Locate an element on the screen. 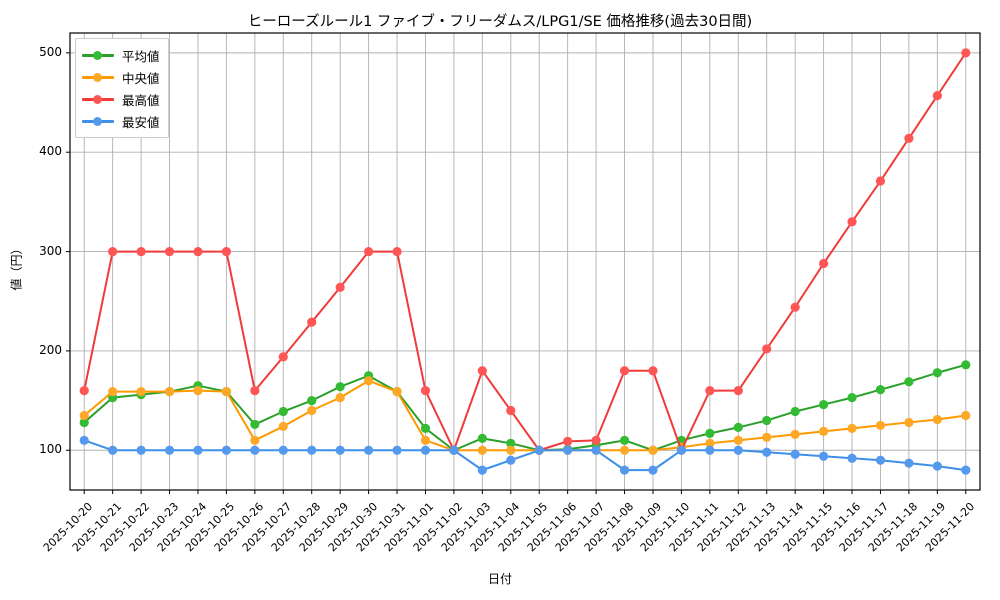 The height and width of the screenshot is (600, 1000). legend-item: 最安値 is located at coordinates (121, 121).